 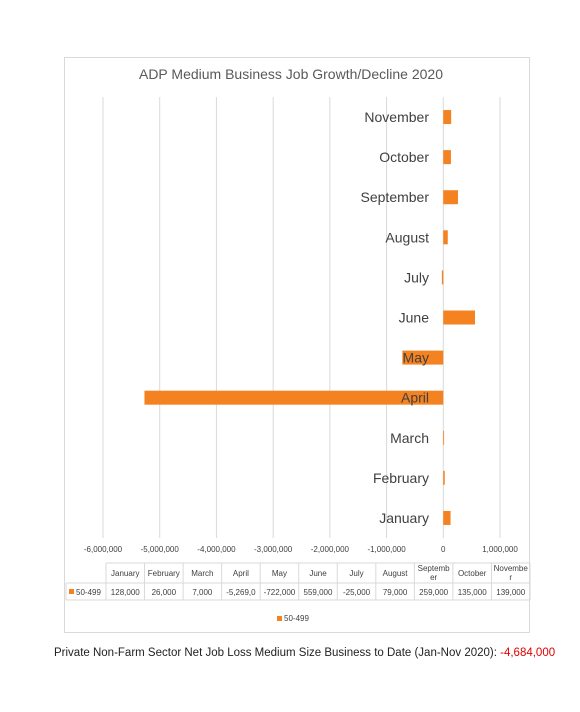 What do you see at coordinates (447, 517) in the screenshot?
I see `bar-january` at bounding box center [447, 517].